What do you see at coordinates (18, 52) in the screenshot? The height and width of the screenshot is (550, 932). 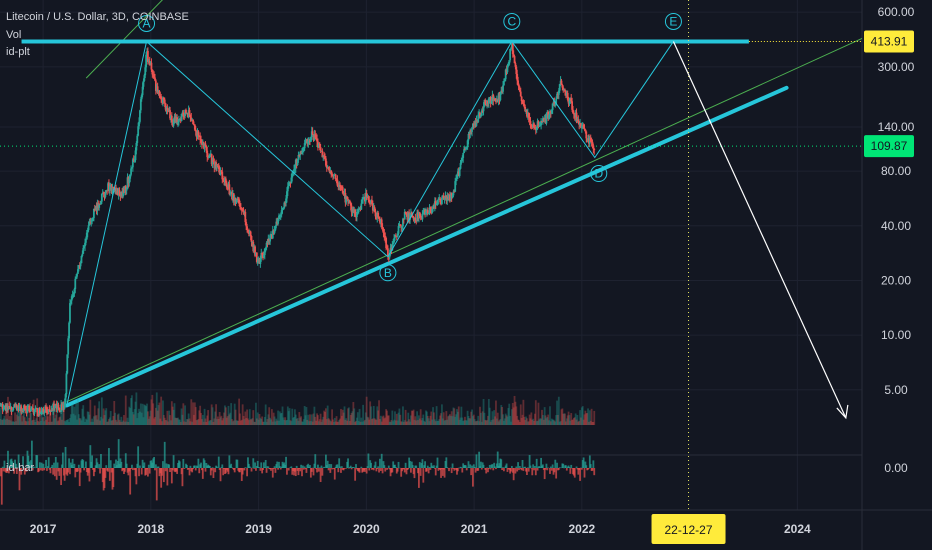 I see `id-plt-legend: id-plt` at bounding box center [18, 52].